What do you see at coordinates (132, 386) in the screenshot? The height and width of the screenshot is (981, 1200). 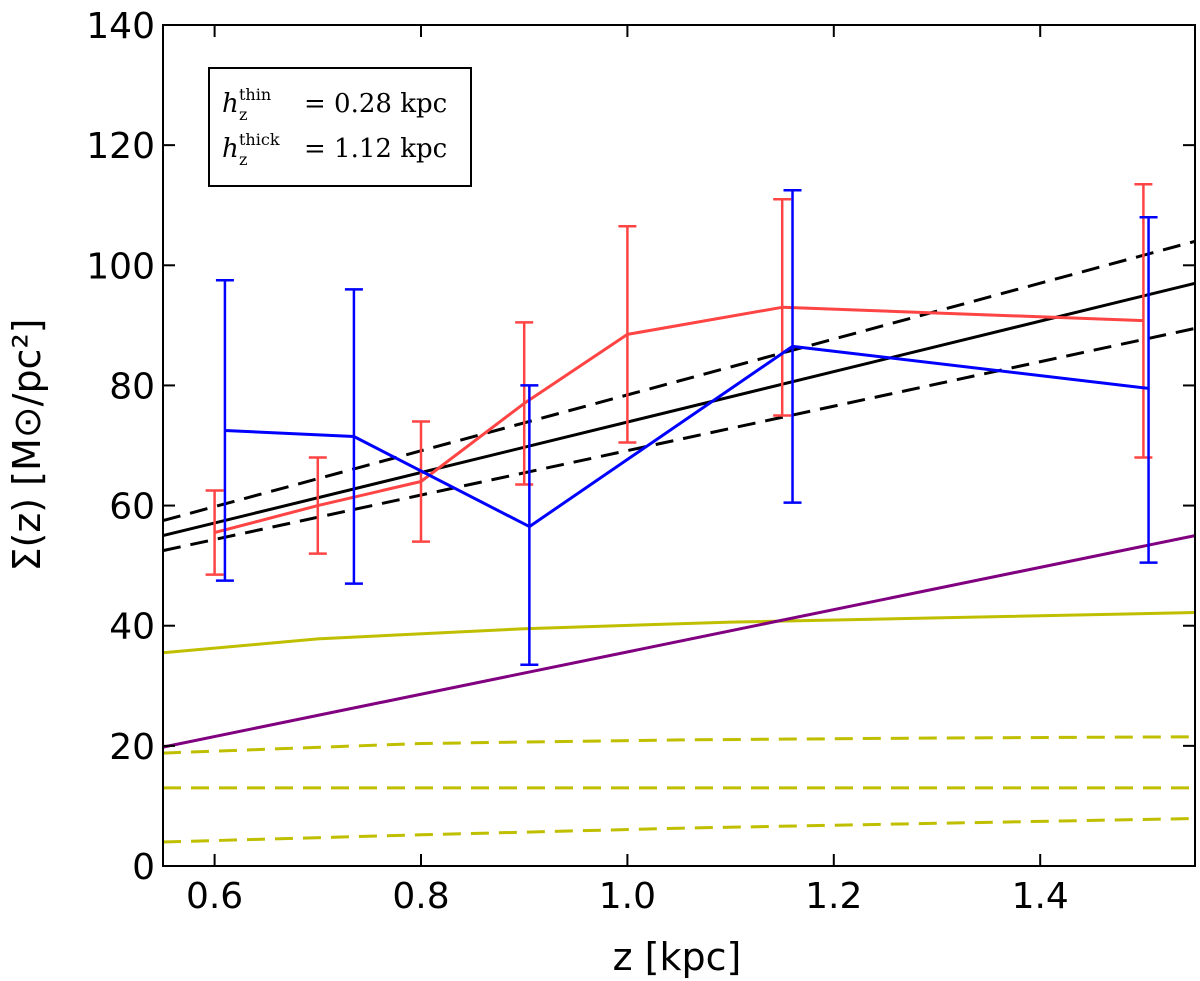 I see `y-tick-label: 80` at bounding box center [132, 386].